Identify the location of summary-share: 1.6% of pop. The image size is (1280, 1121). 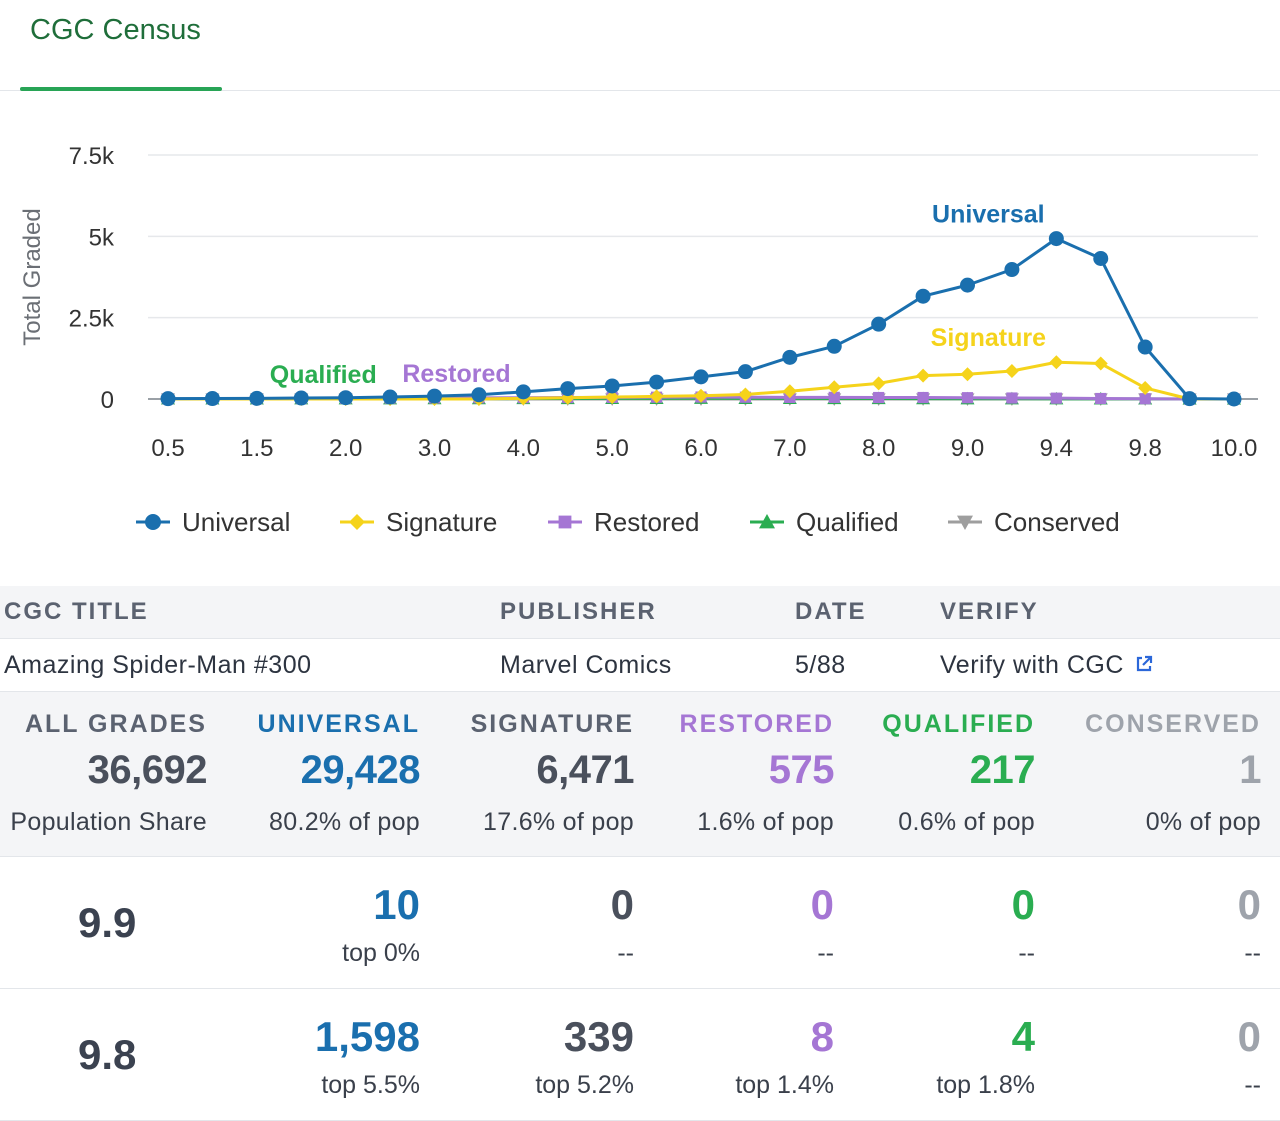
(765, 822).